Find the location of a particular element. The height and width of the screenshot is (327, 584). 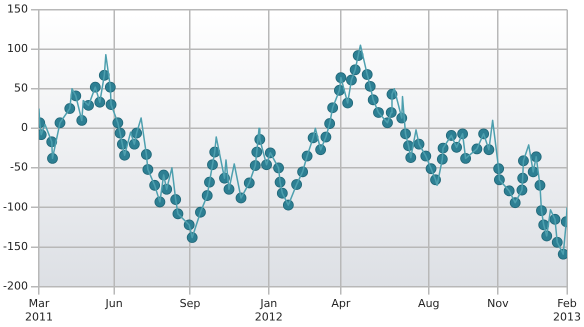

x-tick-label: Jun is located at coordinates (113, 303).